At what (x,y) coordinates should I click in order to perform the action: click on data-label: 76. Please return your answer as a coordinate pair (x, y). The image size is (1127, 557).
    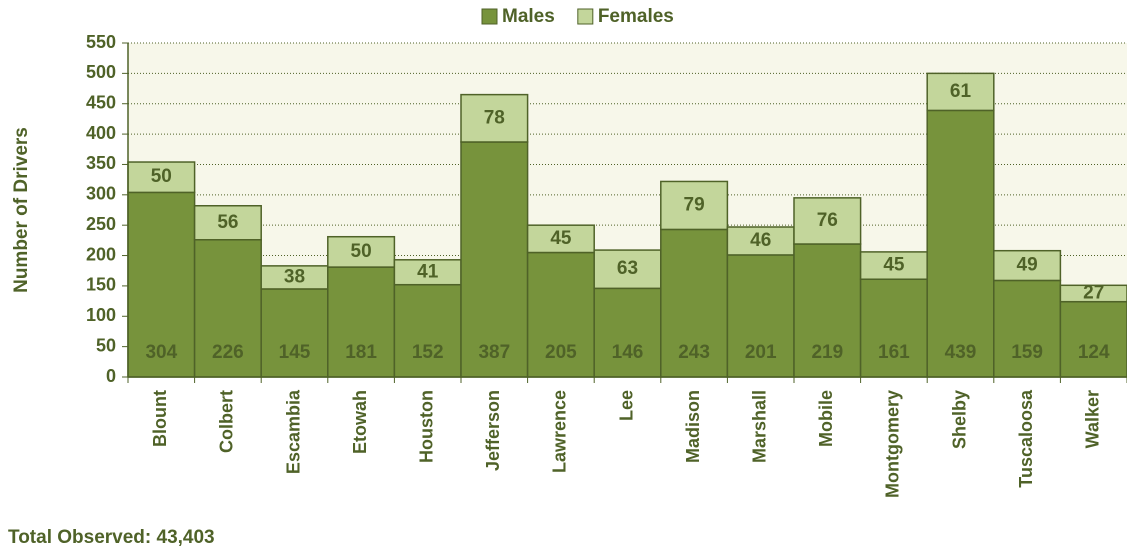
    Looking at the image, I should click on (827, 220).